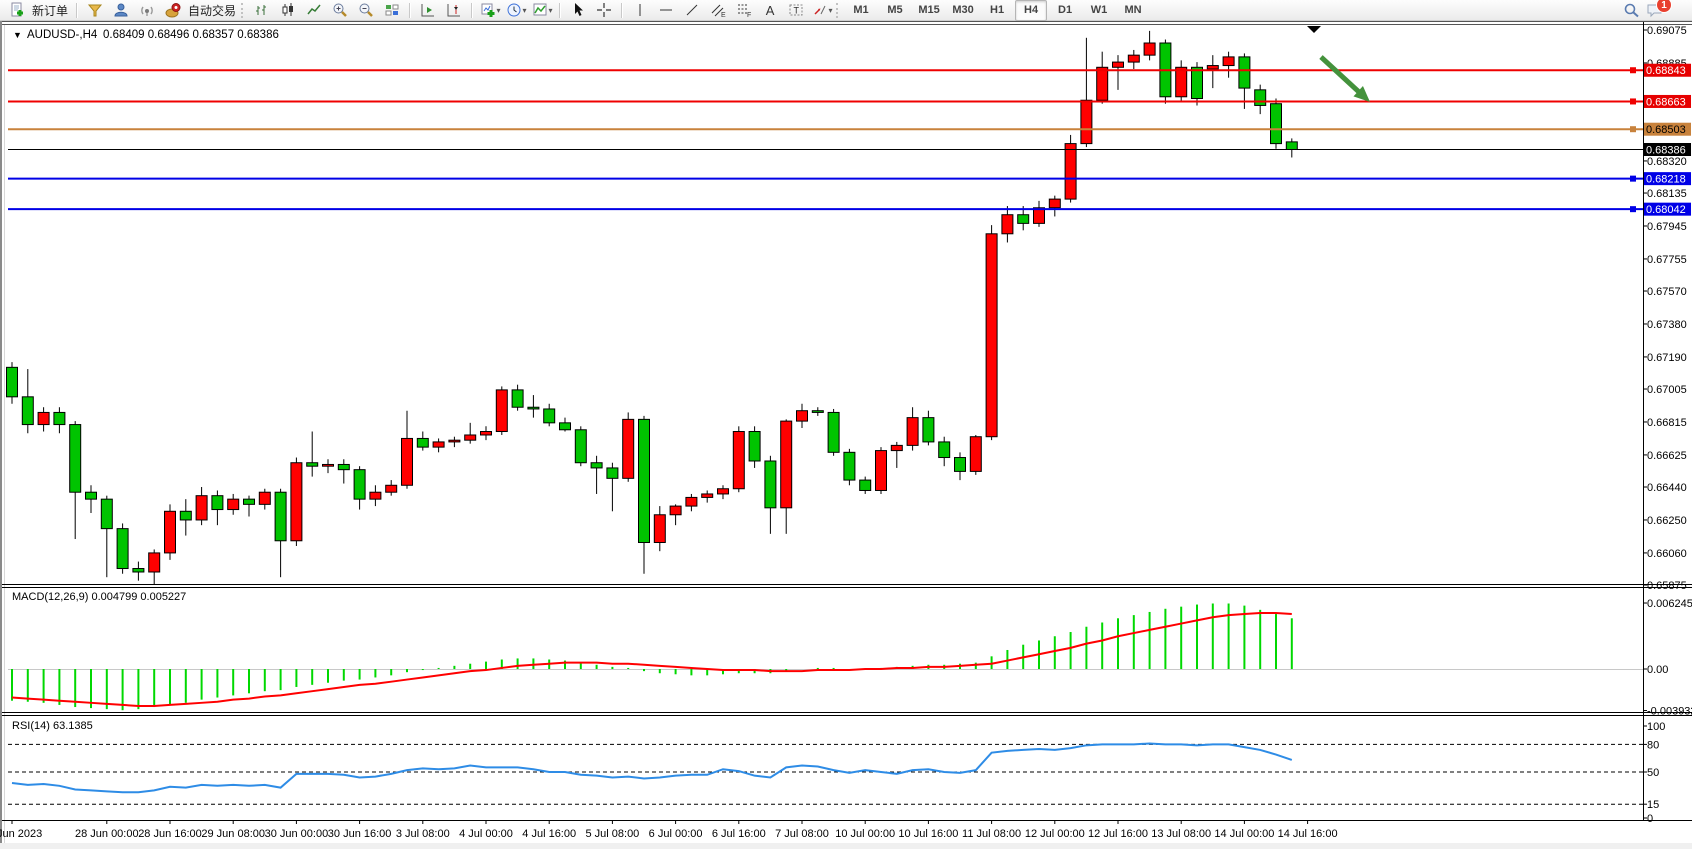 This screenshot has width=1692, height=849. I want to click on crosshair-button, so click(604, 10).